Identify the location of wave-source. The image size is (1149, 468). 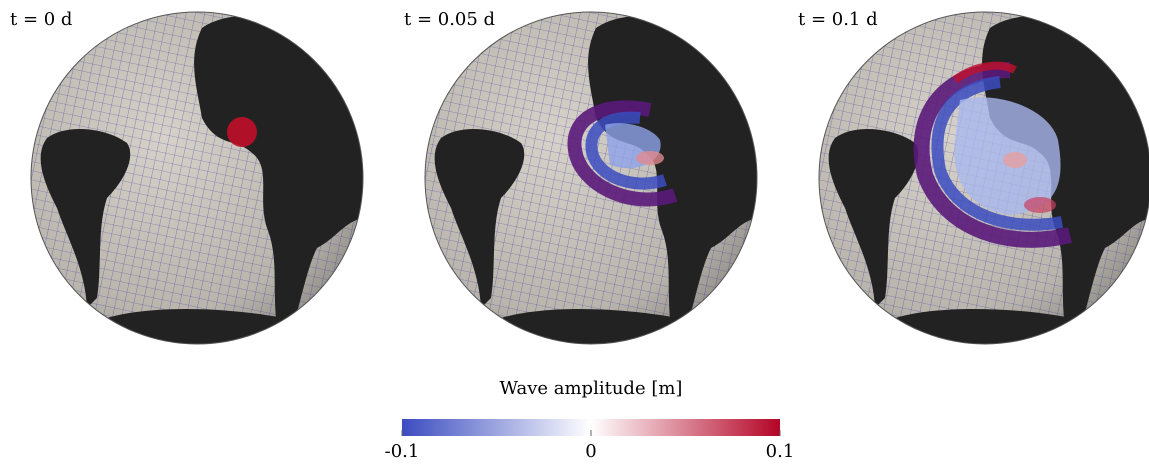
(242, 132).